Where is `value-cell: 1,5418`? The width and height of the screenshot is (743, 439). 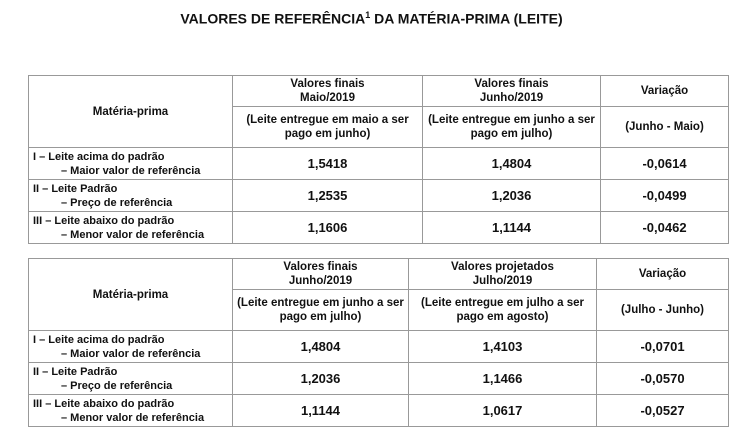 value-cell: 1,5418 is located at coordinates (327, 163).